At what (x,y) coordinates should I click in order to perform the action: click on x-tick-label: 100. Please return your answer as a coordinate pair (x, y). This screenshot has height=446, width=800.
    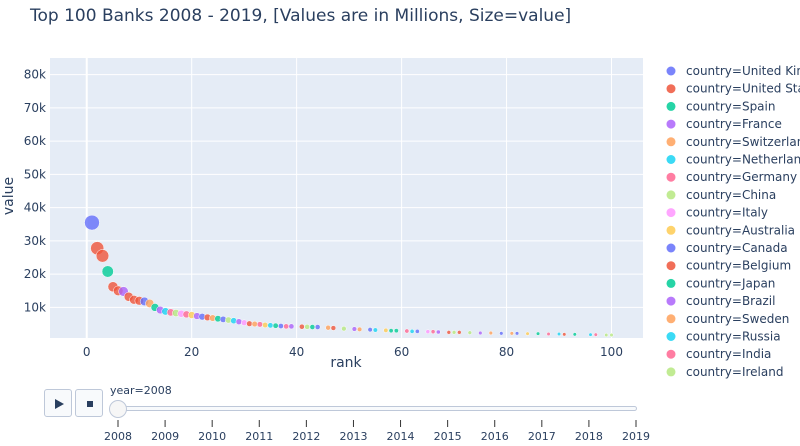
    Looking at the image, I should click on (611, 352).